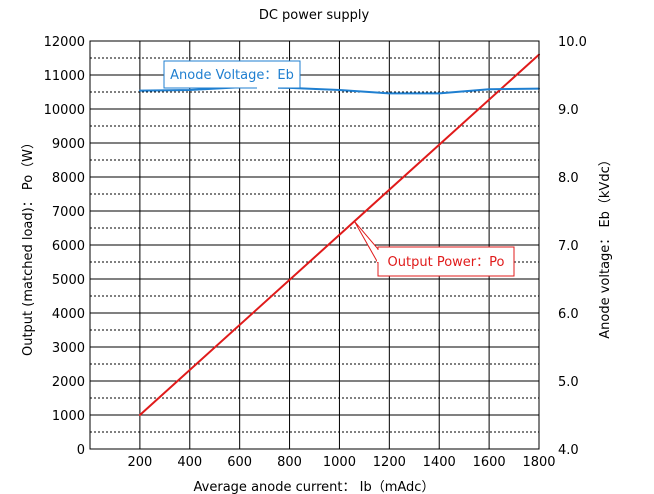  I want to click on x-tick-labels: 200 400 600 800 1000 1200 1400 1600 1800, so click(341, 462).